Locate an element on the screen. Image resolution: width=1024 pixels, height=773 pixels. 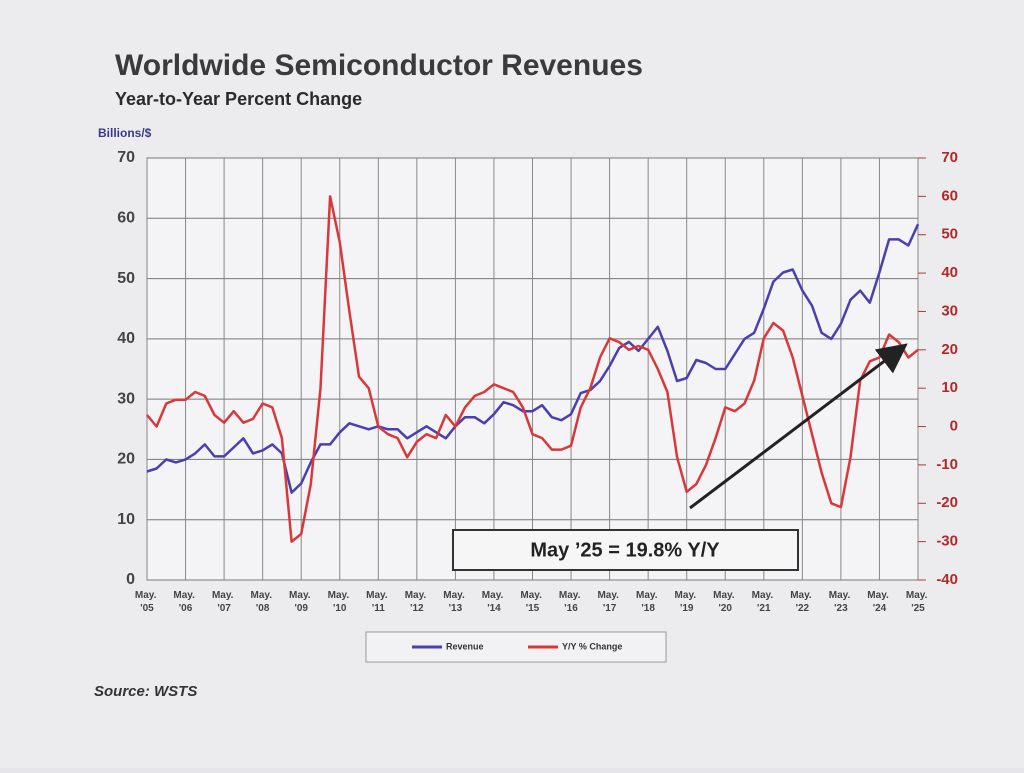
y-tick-label: 50 is located at coordinates (126, 278).